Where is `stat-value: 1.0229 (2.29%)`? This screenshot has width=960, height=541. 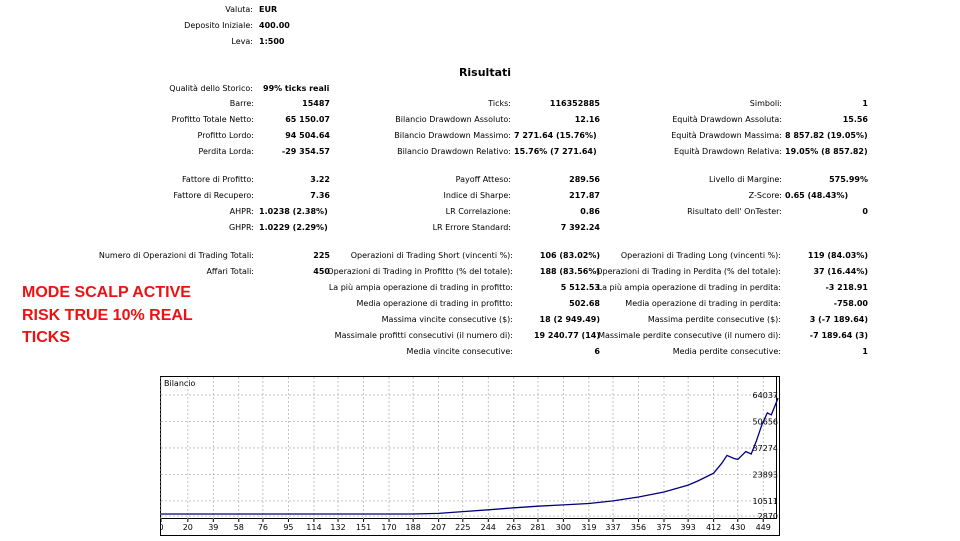
stat-value: 1.0229 (2.29%) is located at coordinates (293, 227).